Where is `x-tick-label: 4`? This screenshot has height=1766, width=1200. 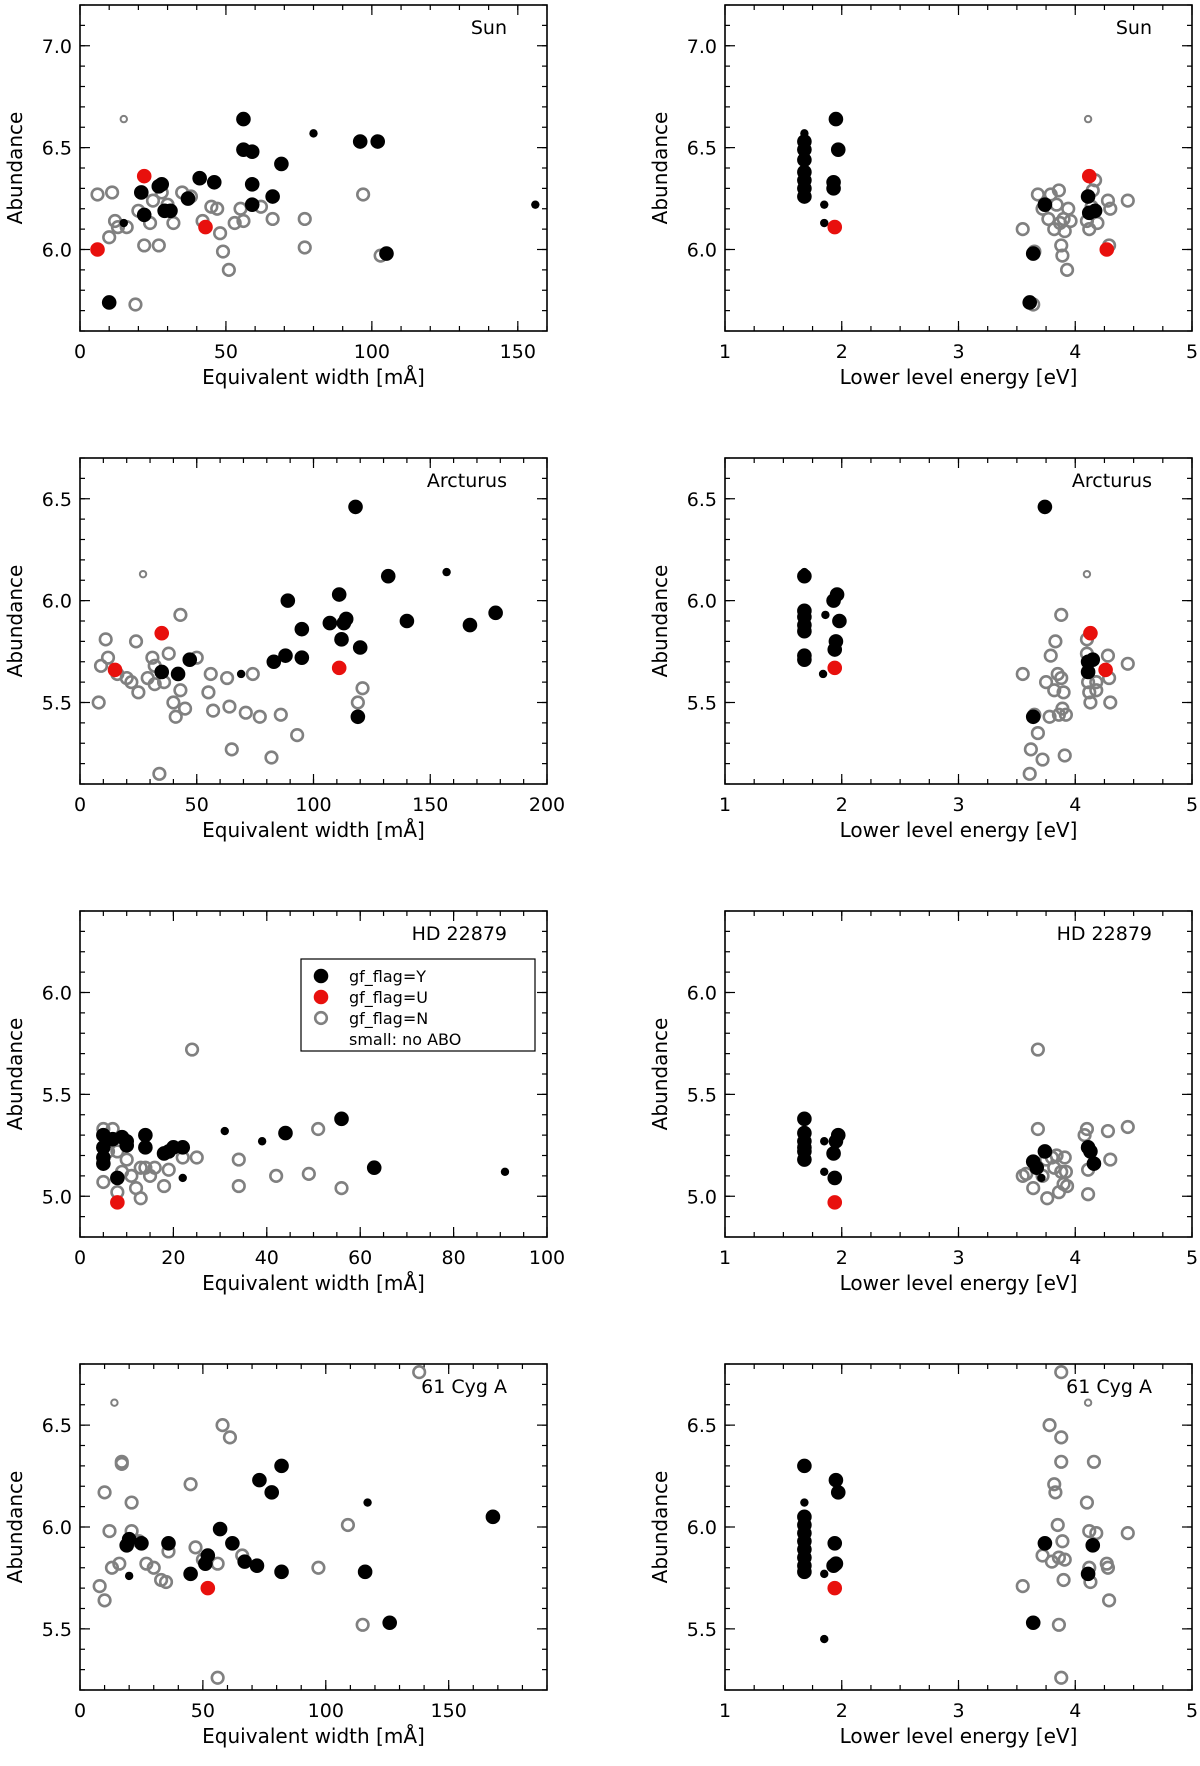 x-tick-label: 4 is located at coordinates (1075, 1711).